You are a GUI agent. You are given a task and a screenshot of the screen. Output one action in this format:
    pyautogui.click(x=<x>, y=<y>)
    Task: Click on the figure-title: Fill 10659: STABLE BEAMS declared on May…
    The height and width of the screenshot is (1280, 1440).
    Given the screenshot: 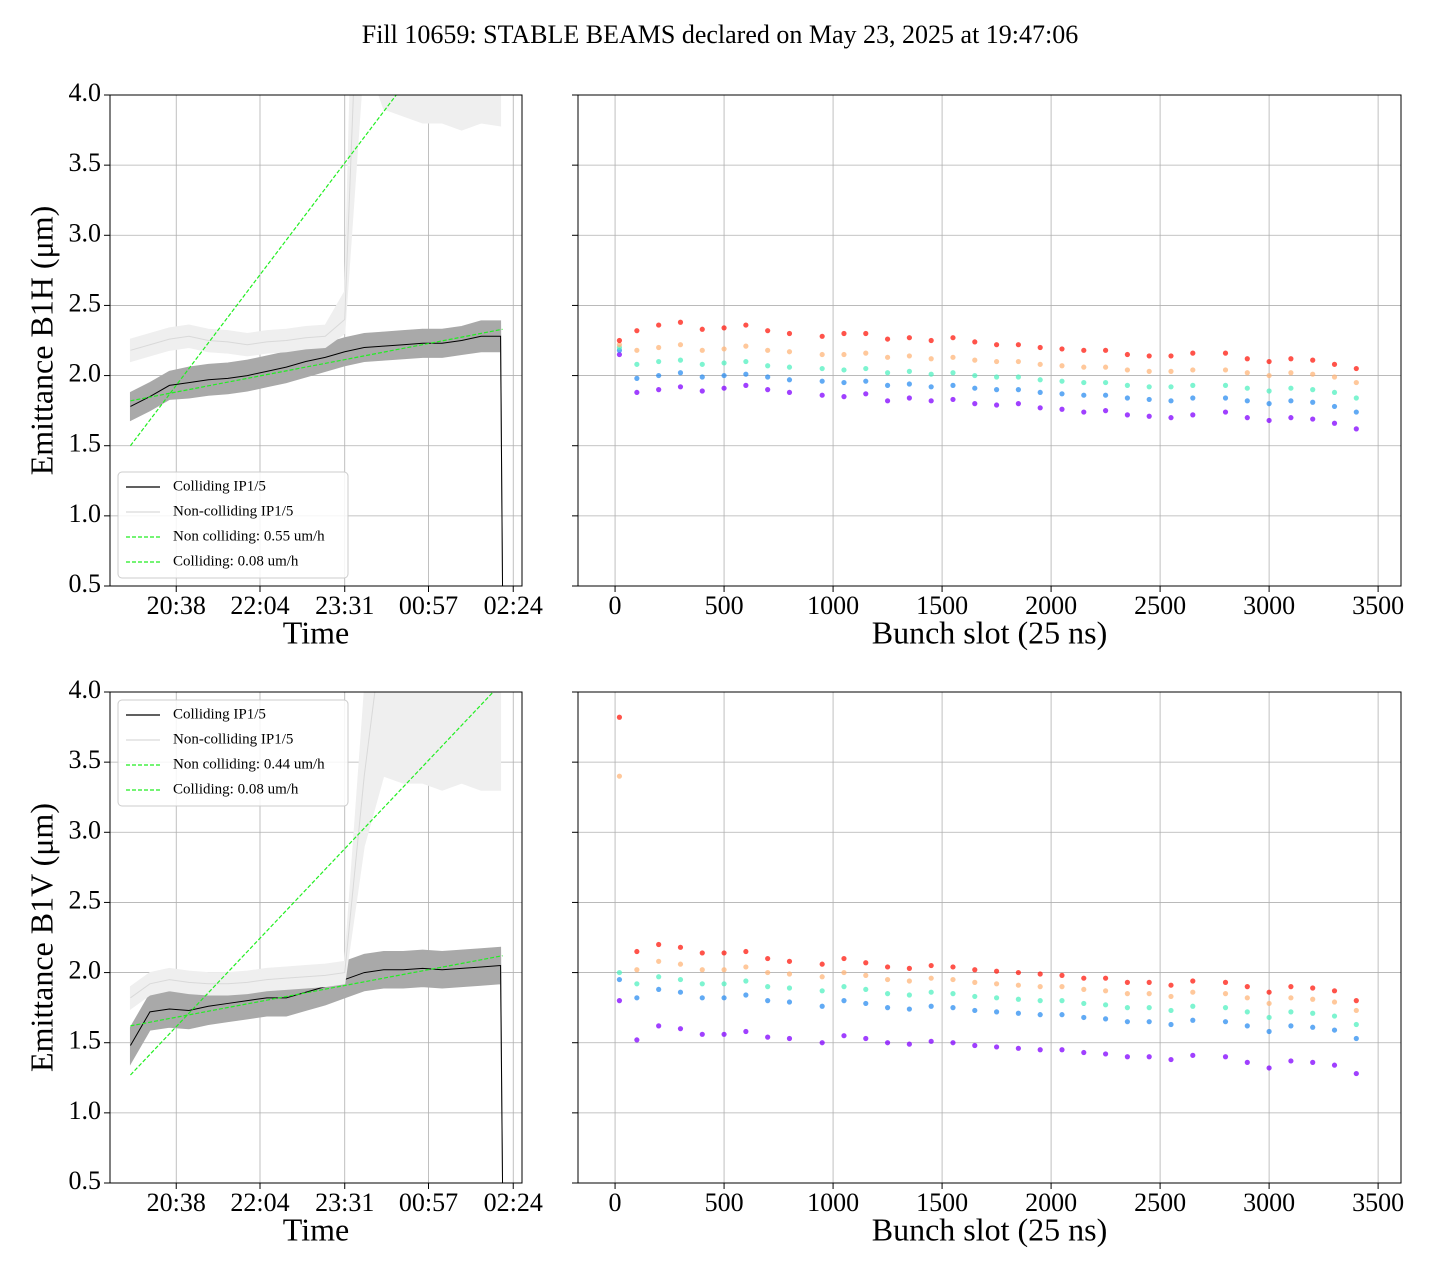 What is the action you would take?
    pyautogui.click(x=720, y=34)
    